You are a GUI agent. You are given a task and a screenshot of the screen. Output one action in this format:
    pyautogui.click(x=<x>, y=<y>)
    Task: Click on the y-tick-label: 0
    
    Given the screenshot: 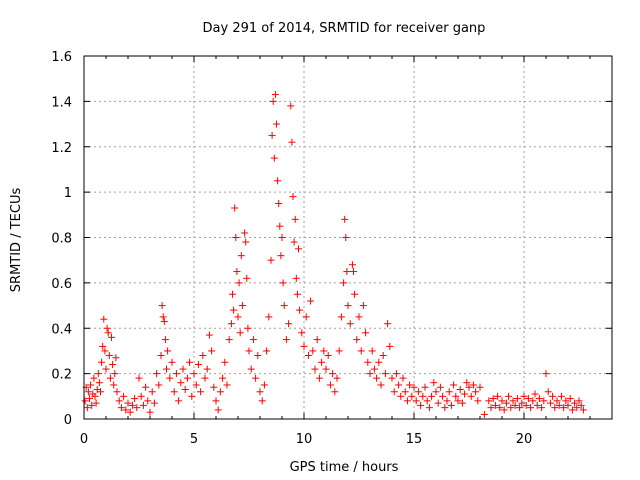 What is the action you would take?
    pyautogui.click(x=68, y=420)
    